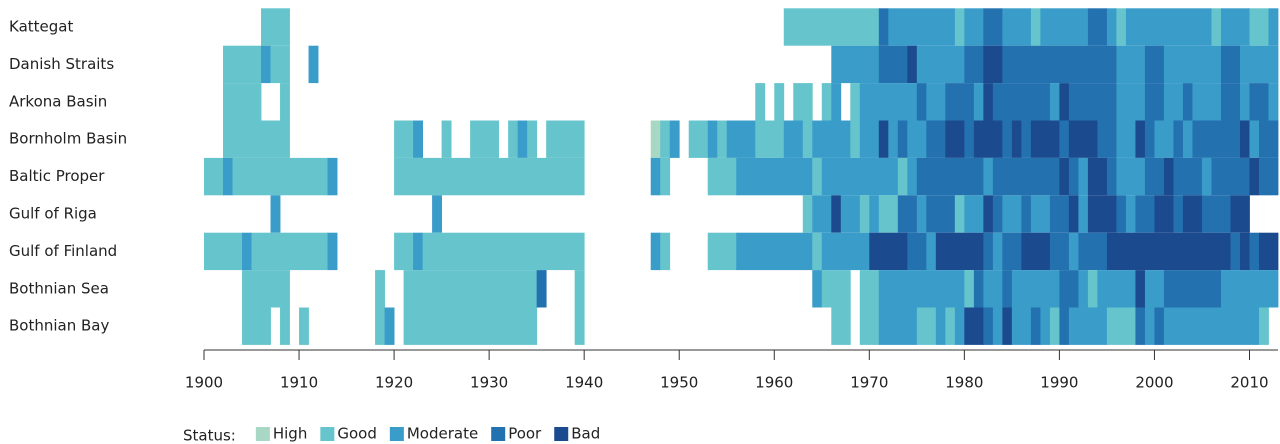  What do you see at coordinates (357, 434) in the screenshot?
I see `legend-label: Good` at bounding box center [357, 434].